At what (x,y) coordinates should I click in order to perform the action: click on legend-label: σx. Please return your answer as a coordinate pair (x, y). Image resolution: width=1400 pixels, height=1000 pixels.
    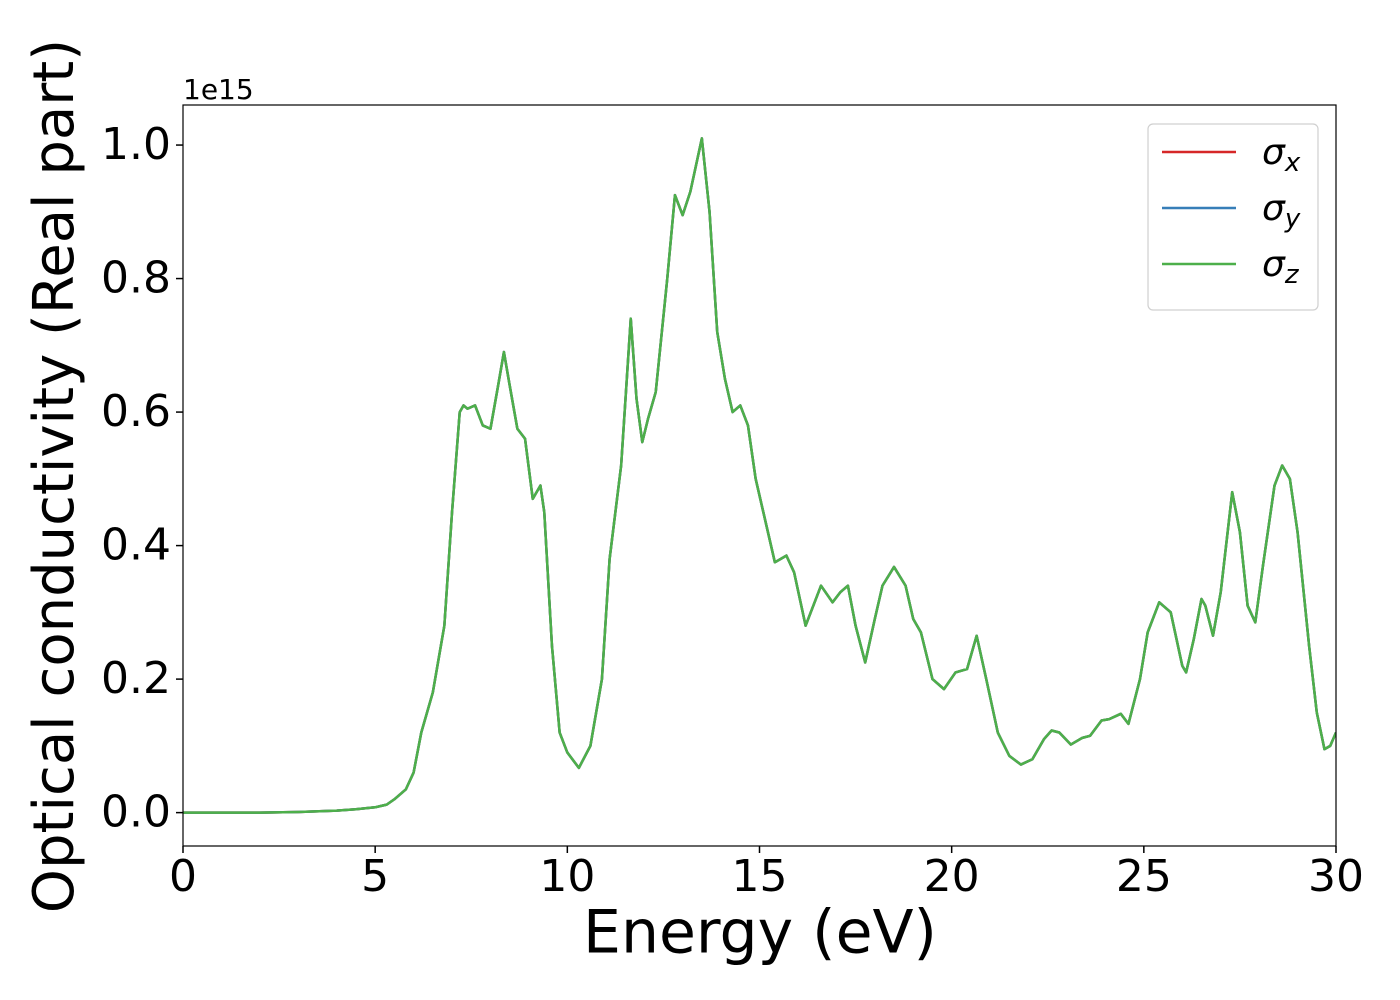
    Looking at the image, I should click on (1281, 155).